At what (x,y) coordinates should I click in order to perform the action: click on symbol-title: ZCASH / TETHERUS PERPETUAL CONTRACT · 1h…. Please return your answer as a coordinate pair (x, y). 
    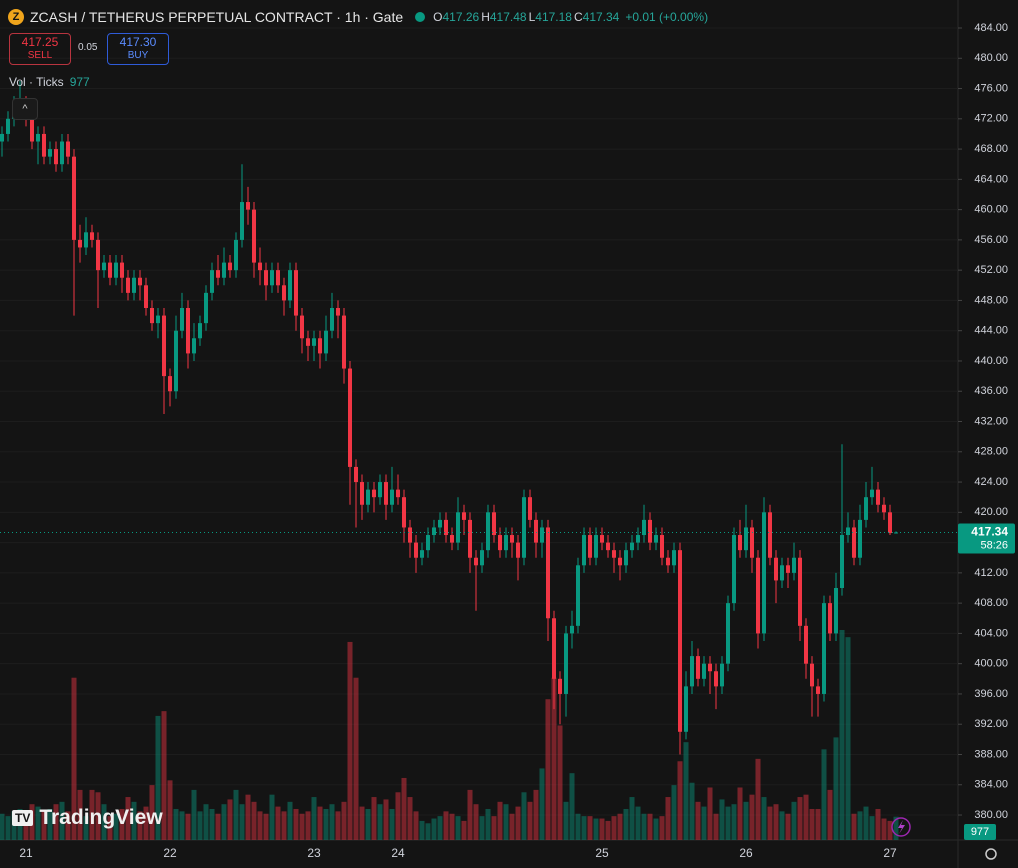
    Looking at the image, I should click on (217, 17).